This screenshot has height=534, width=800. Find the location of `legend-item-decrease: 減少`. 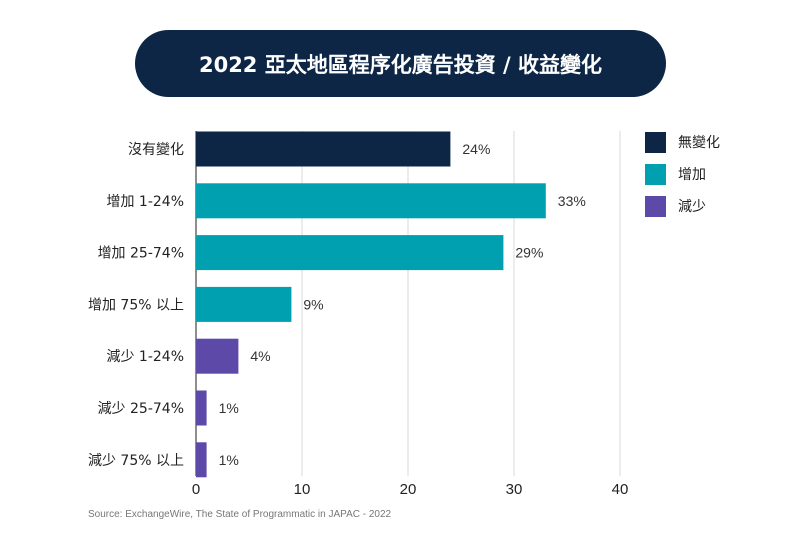

legend-item-decrease: 減少 is located at coordinates (682, 206).